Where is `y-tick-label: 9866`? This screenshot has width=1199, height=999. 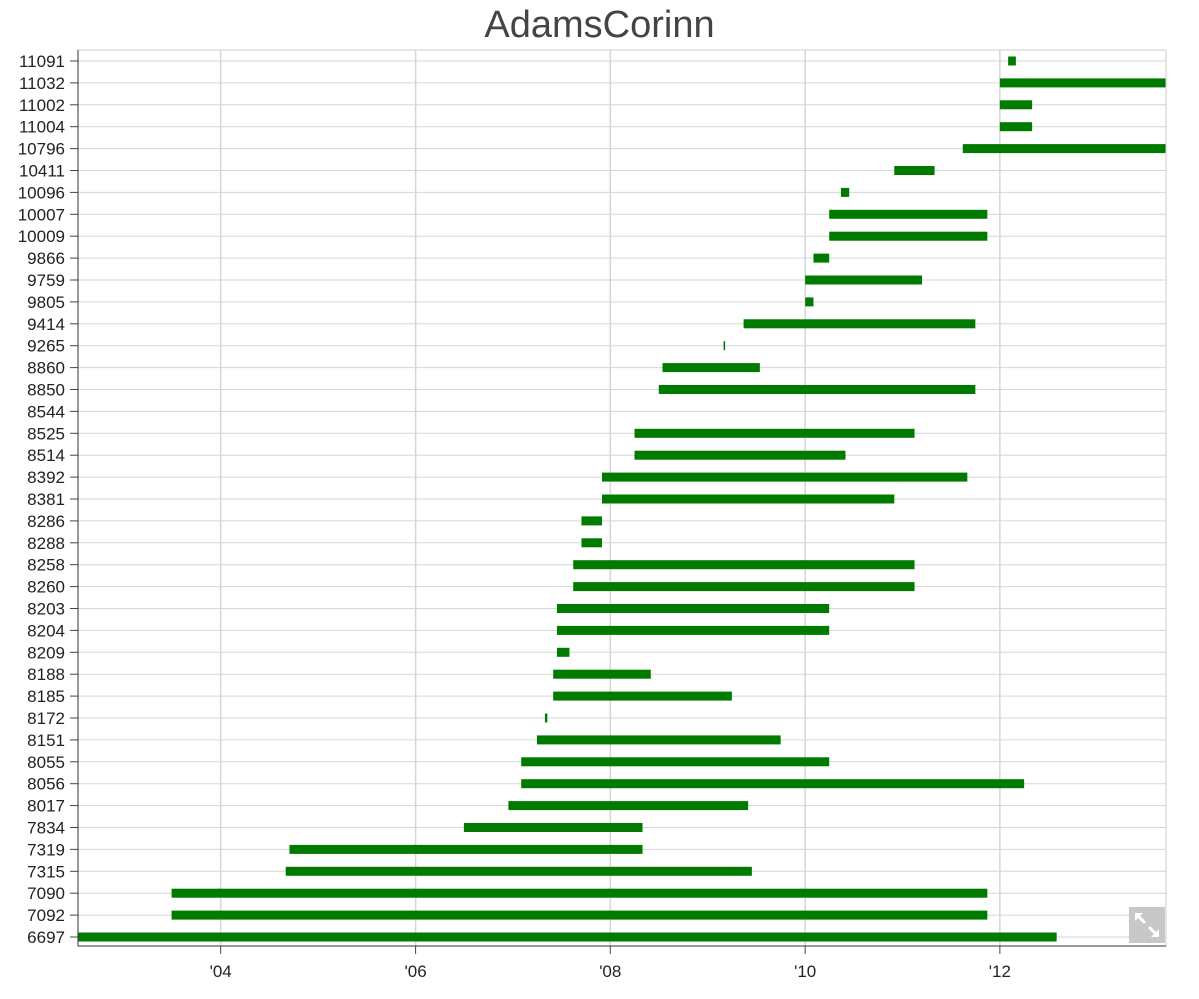
y-tick-label: 9866 is located at coordinates (46, 258).